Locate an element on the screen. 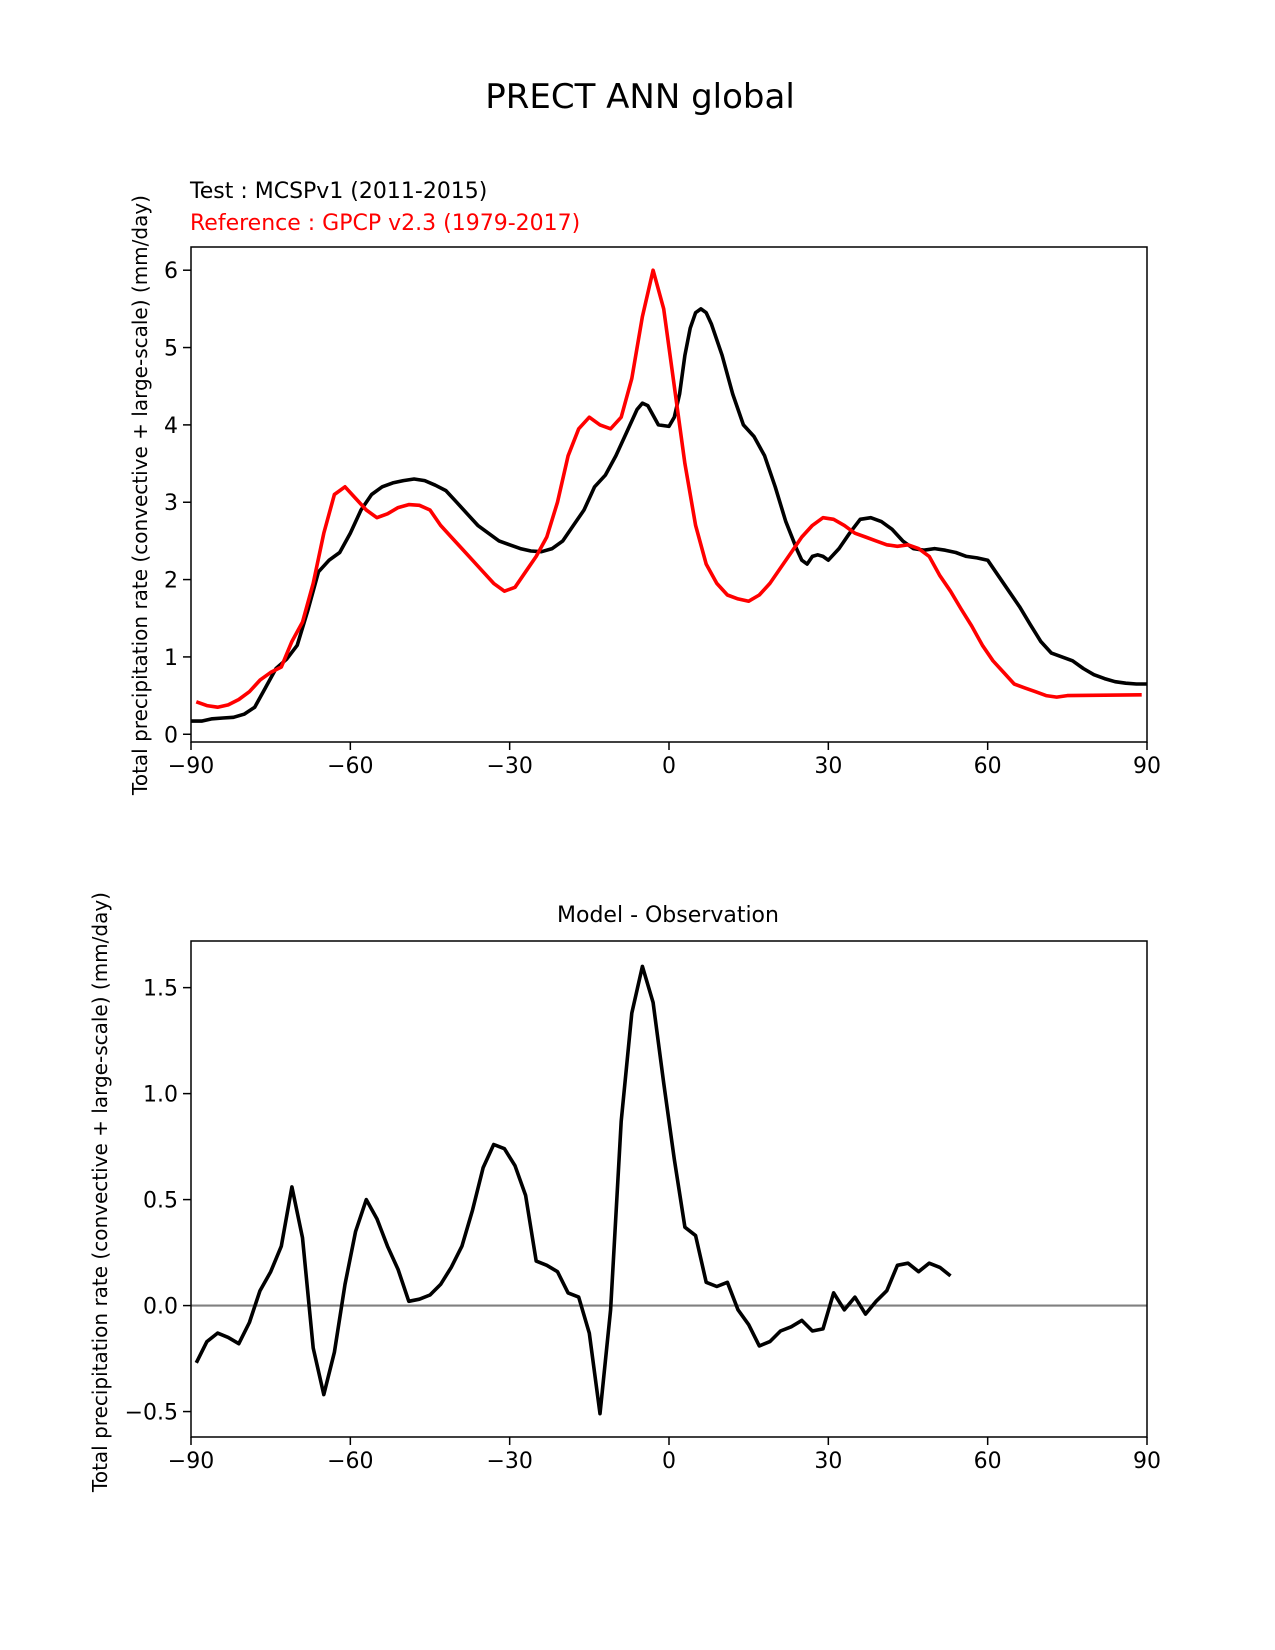 Image resolution: width=1275 pixels, height=1650 pixels. test-label: Test : MCSPv1 (2011-2015) is located at coordinates (338, 191).